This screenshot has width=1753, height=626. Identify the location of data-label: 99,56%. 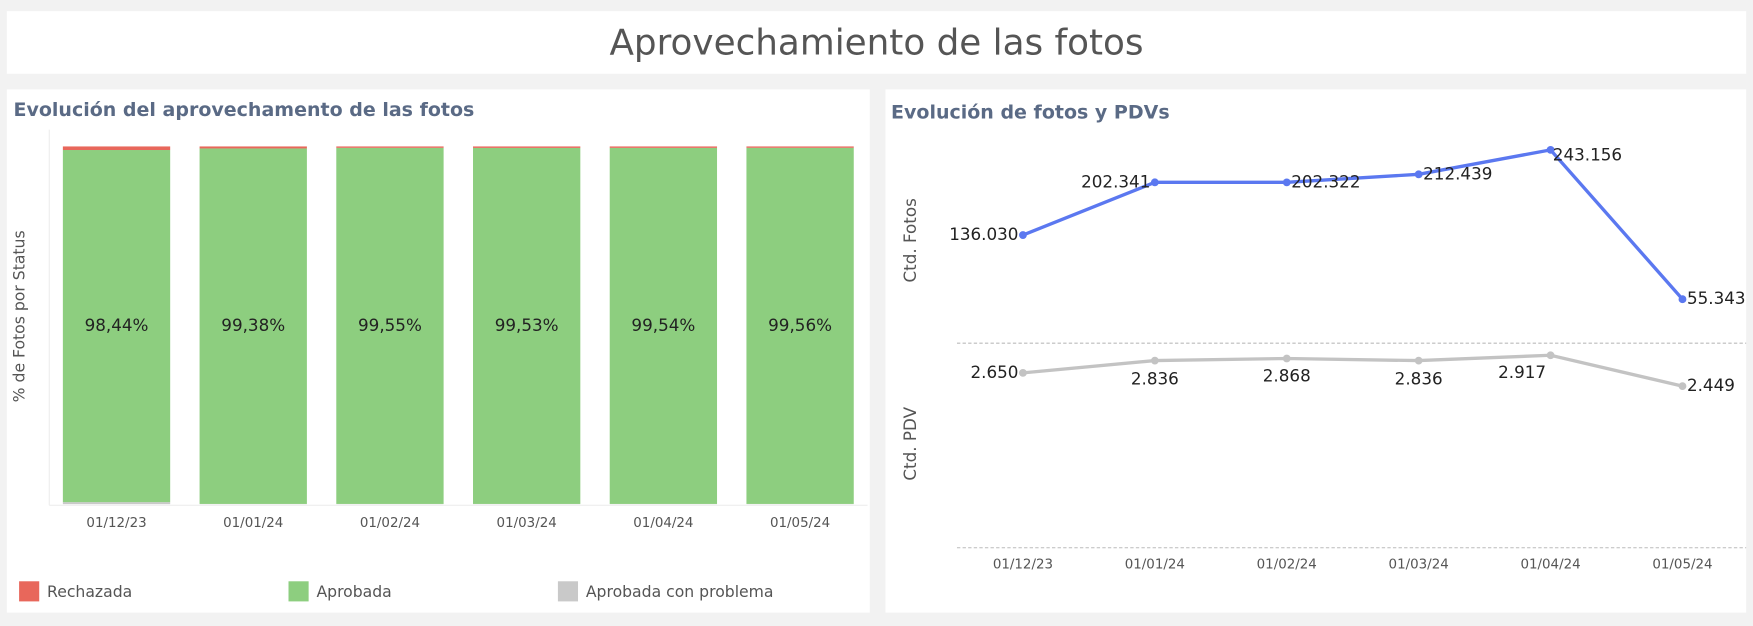
(800, 325).